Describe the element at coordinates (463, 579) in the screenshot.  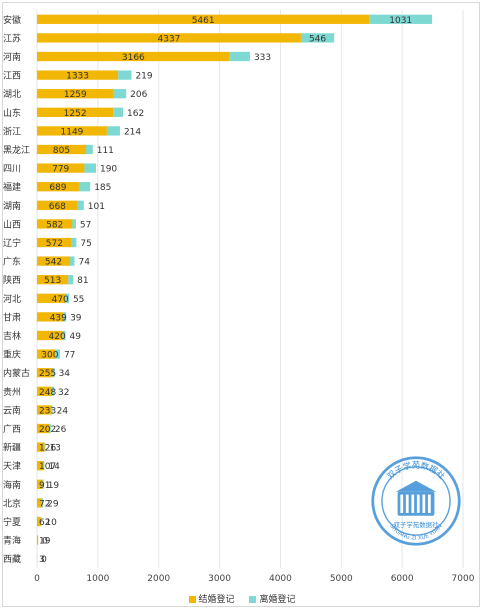
I see `x-tick-label: 7000` at that location.